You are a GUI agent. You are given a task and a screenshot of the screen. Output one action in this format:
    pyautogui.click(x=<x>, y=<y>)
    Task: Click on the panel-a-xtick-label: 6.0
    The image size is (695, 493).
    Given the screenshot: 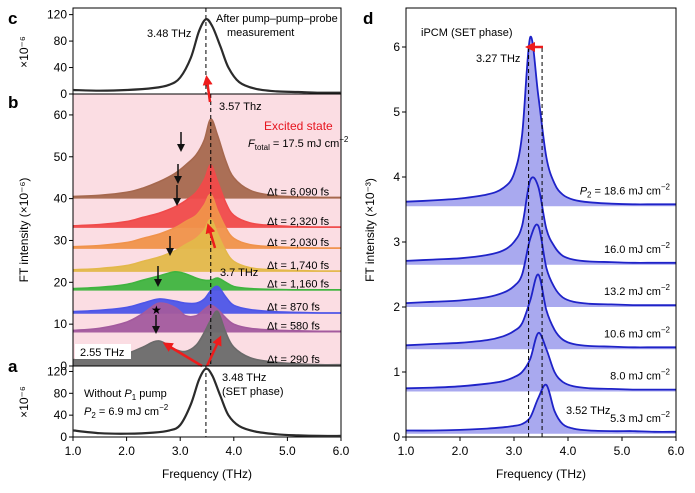 What is the action you would take?
    pyautogui.click(x=341, y=451)
    